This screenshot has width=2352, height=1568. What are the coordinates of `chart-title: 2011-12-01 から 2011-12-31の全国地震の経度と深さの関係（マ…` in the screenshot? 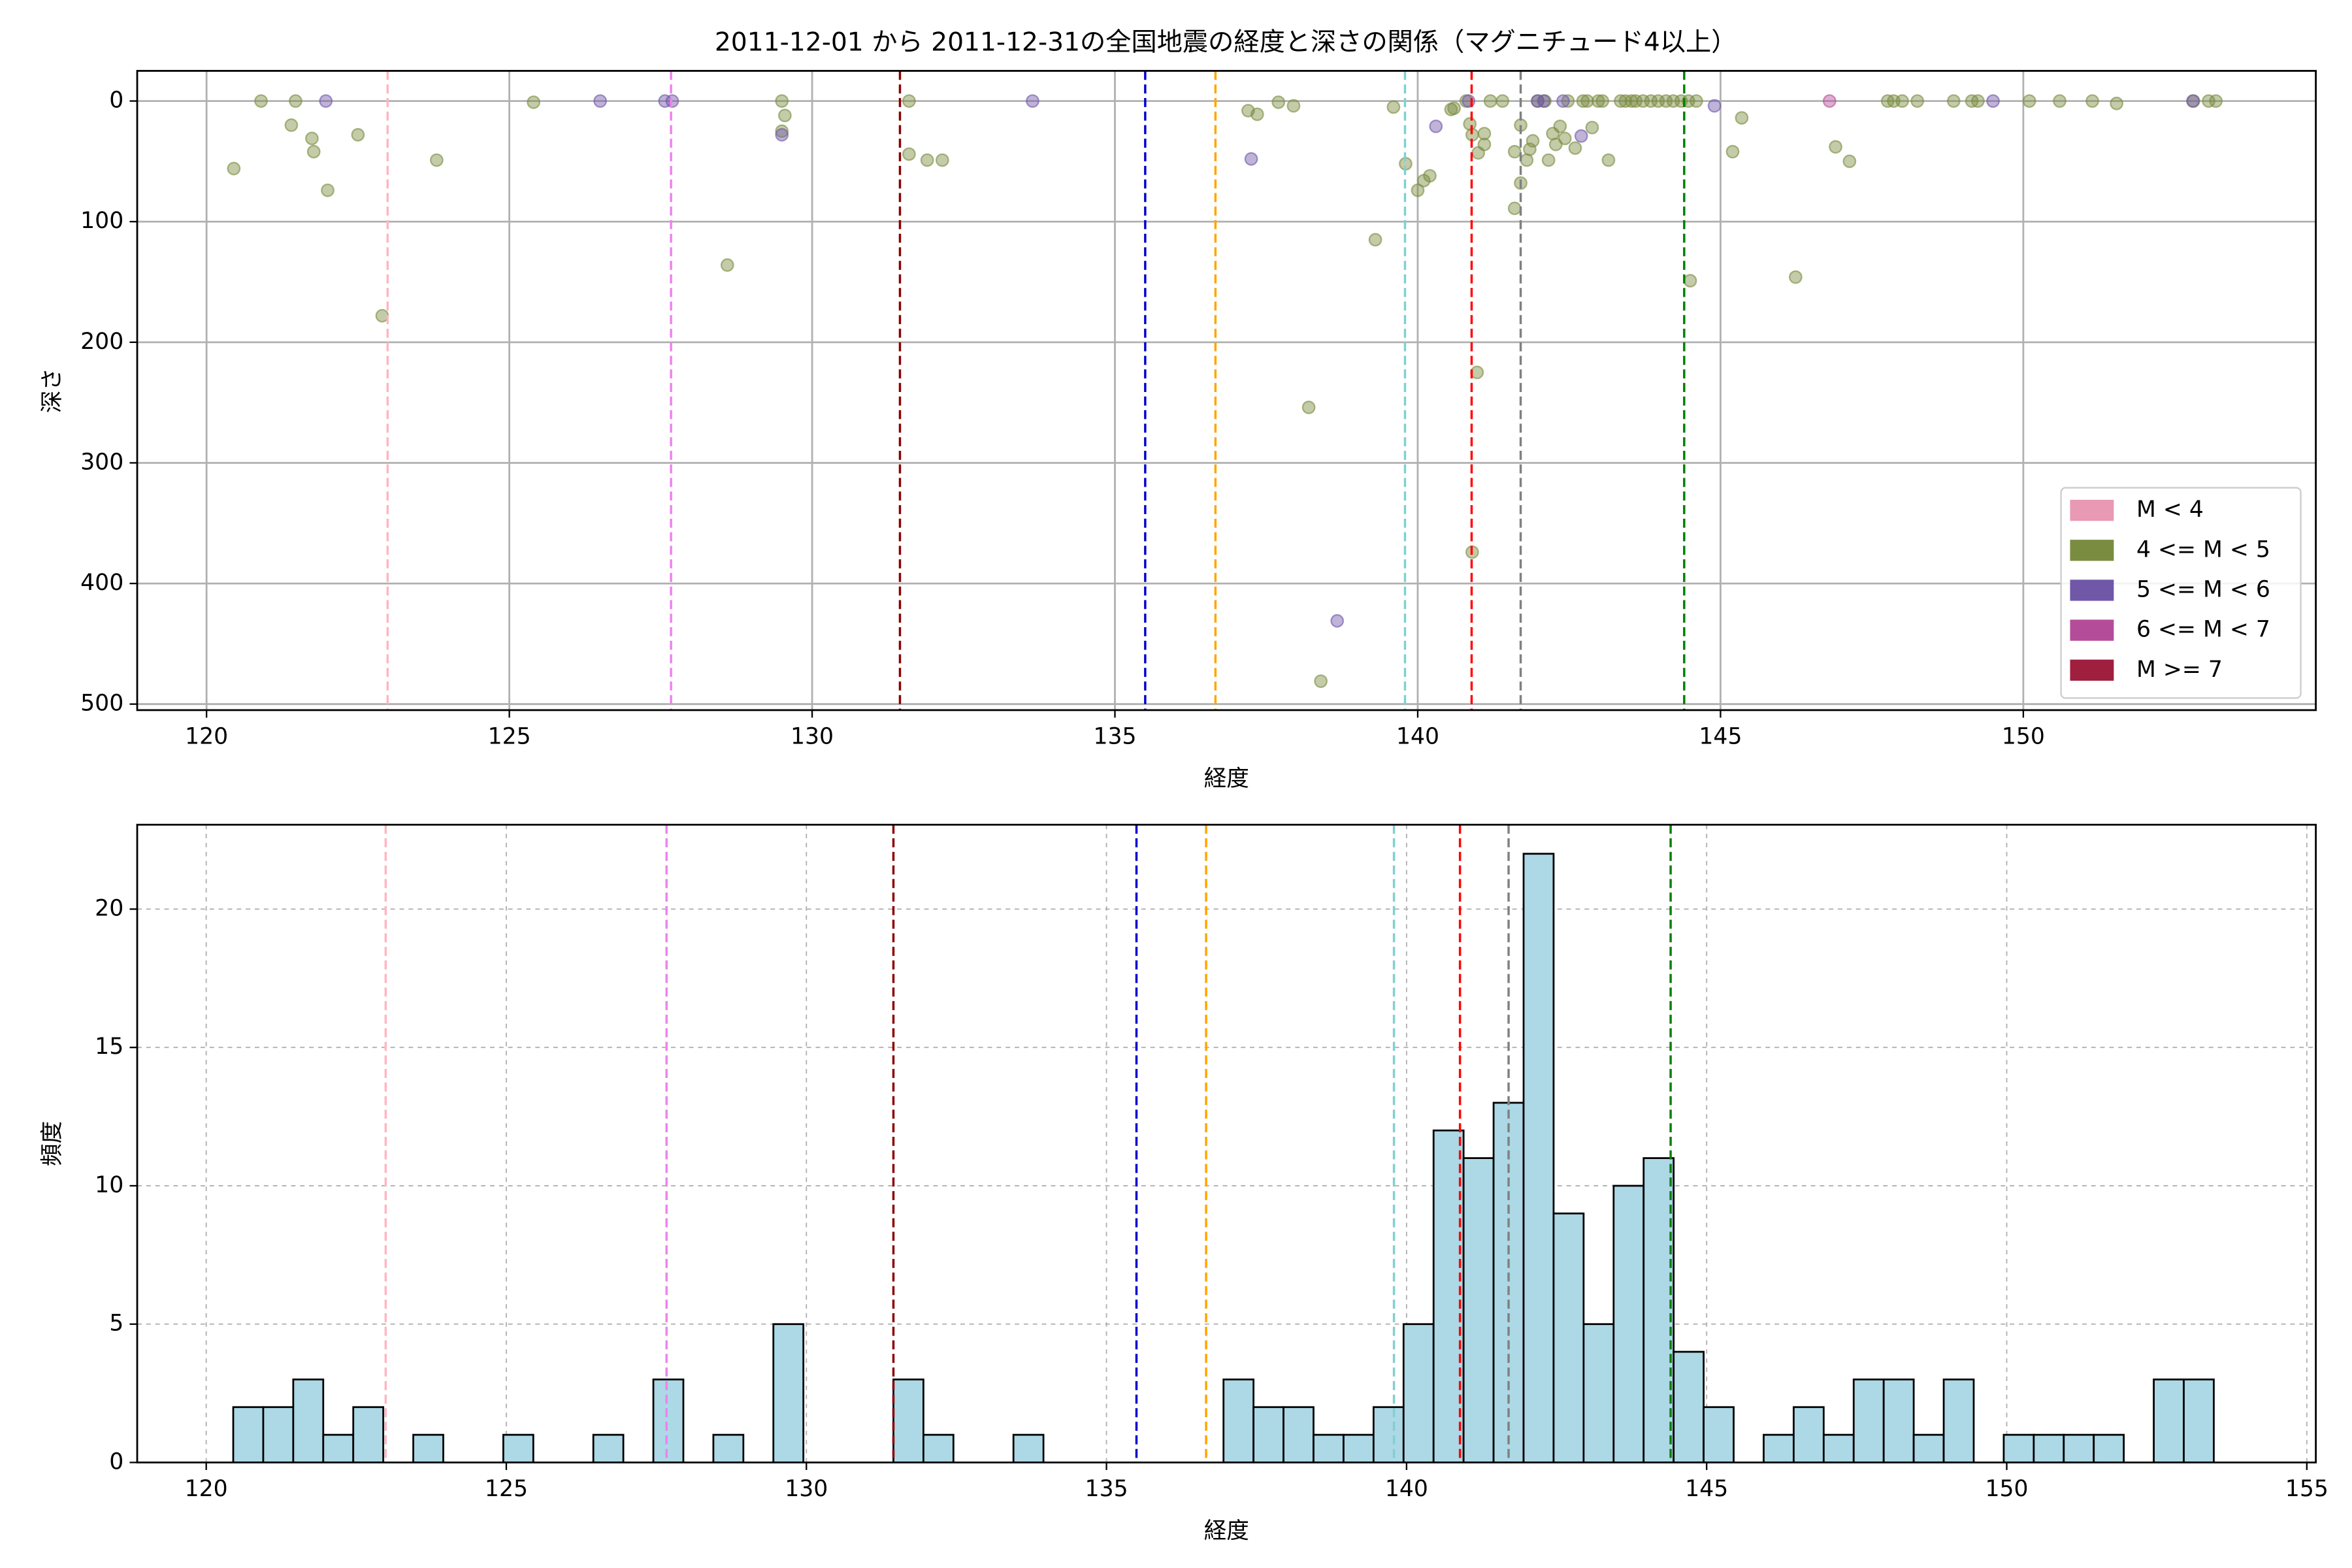 It's located at (1226, 42).